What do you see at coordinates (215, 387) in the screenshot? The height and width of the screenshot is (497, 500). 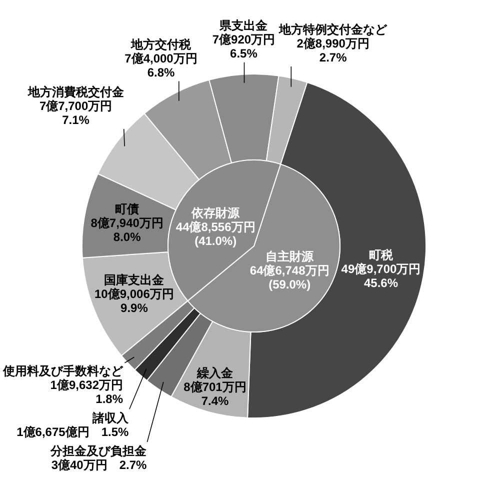 I see `label: 繰入金 8億701万円 7.4%` at bounding box center [215, 387].